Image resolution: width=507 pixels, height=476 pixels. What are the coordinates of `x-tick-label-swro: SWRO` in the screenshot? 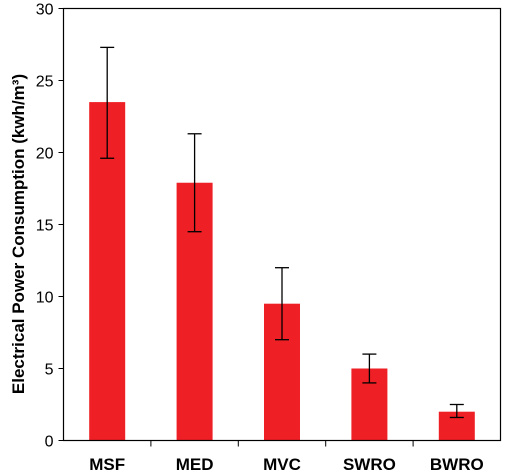 It's located at (369, 464).